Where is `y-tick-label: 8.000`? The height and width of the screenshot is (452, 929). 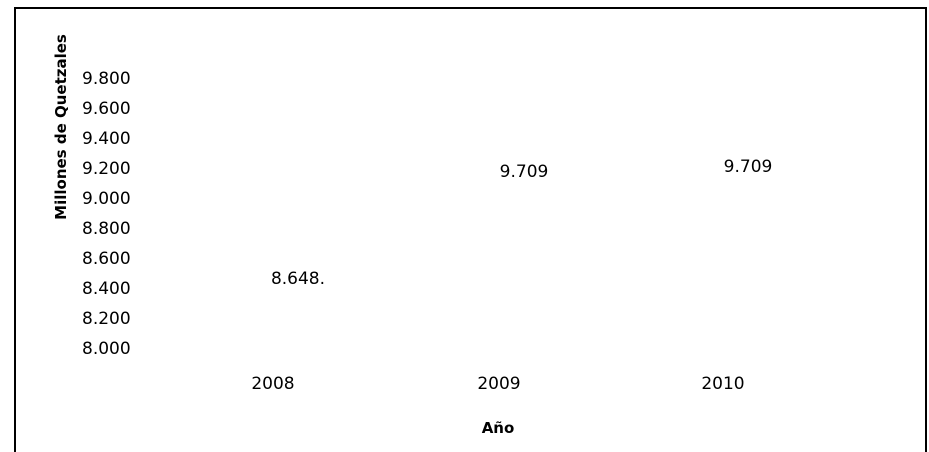
y-tick-label: 8.000 is located at coordinates (106, 349).